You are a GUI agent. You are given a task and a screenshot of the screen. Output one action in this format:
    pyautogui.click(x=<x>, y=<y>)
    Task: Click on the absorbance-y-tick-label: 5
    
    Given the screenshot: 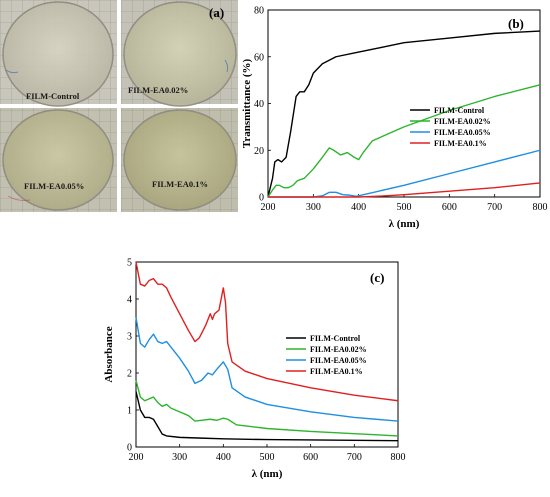 What is the action you would take?
    pyautogui.click(x=129, y=263)
    